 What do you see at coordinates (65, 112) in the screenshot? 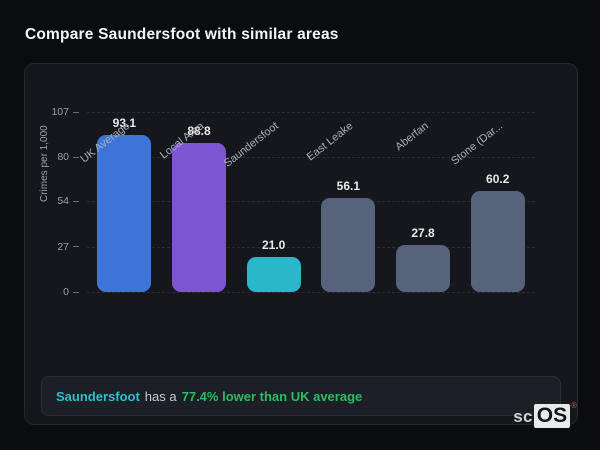
I see `y-tick-label: 107` at bounding box center [65, 112].